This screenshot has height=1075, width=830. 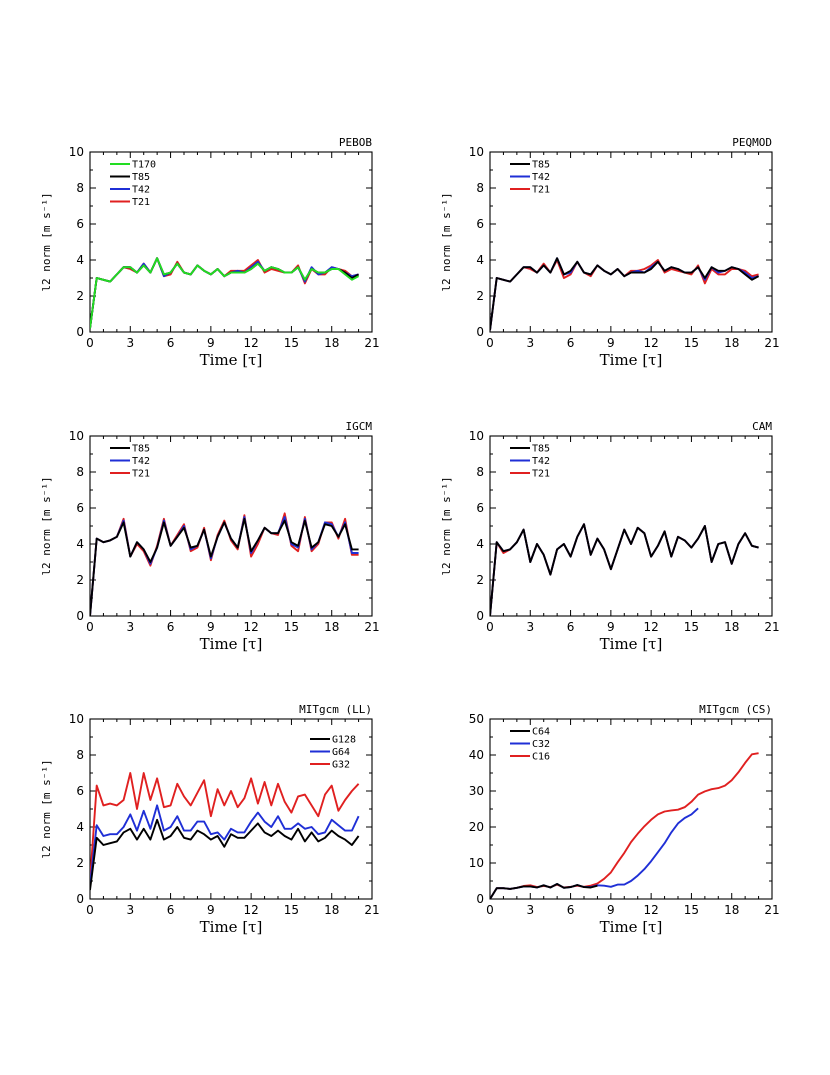 I want to click on panel-title: CAM, so click(x=762, y=426).